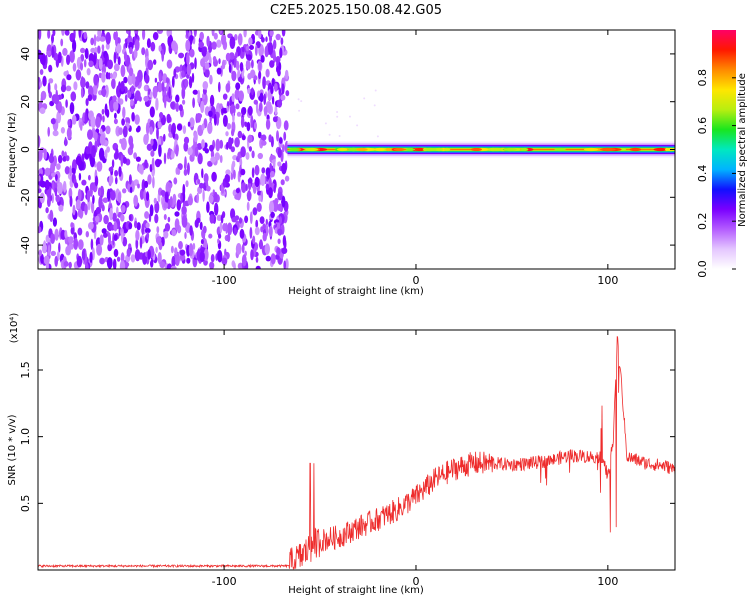 This screenshot has width=750, height=600. Describe the element at coordinates (25, 437) in the screenshot. I see `y-tick-label: 1.0` at that location.